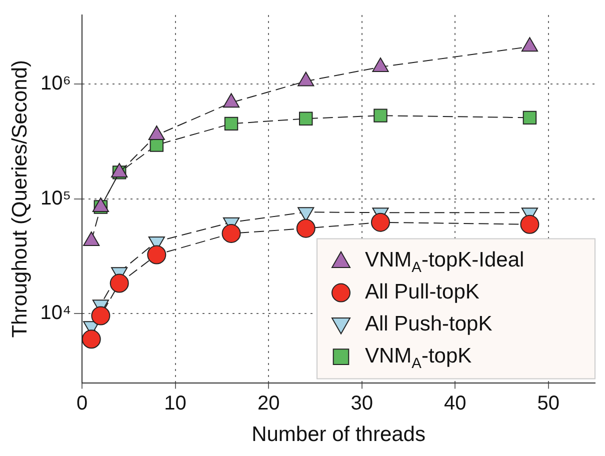 This screenshot has height=456, width=605. Describe the element at coordinates (175, 403) in the screenshot. I see `x-tick-label: 10` at that location.